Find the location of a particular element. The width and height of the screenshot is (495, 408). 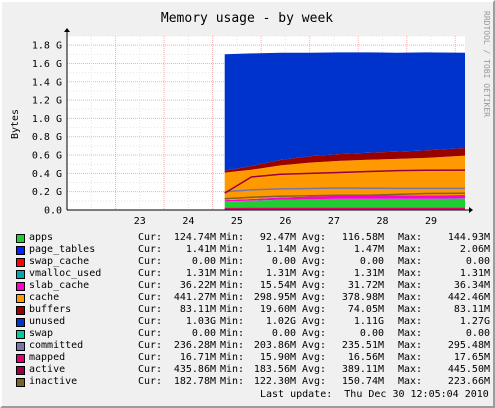

area-page-tables is located at coordinates (344, 200).